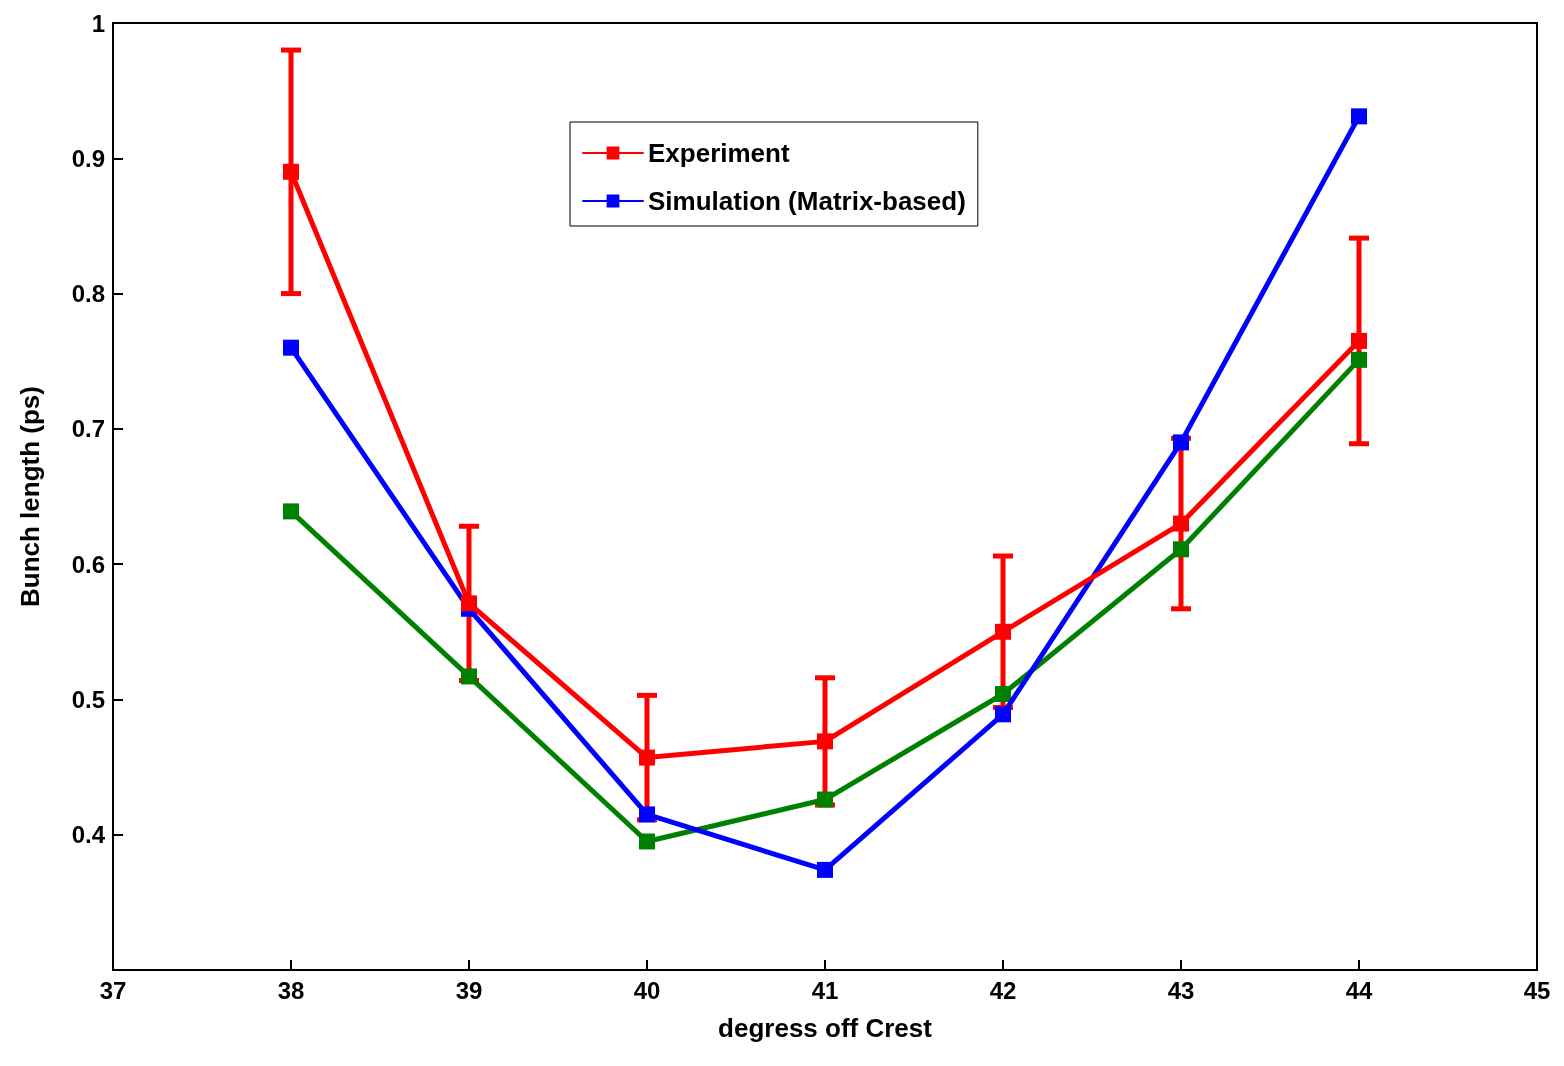  What do you see at coordinates (719, 153) in the screenshot?
I see `legend-label: Experiment` at bounding box center [719, 153].